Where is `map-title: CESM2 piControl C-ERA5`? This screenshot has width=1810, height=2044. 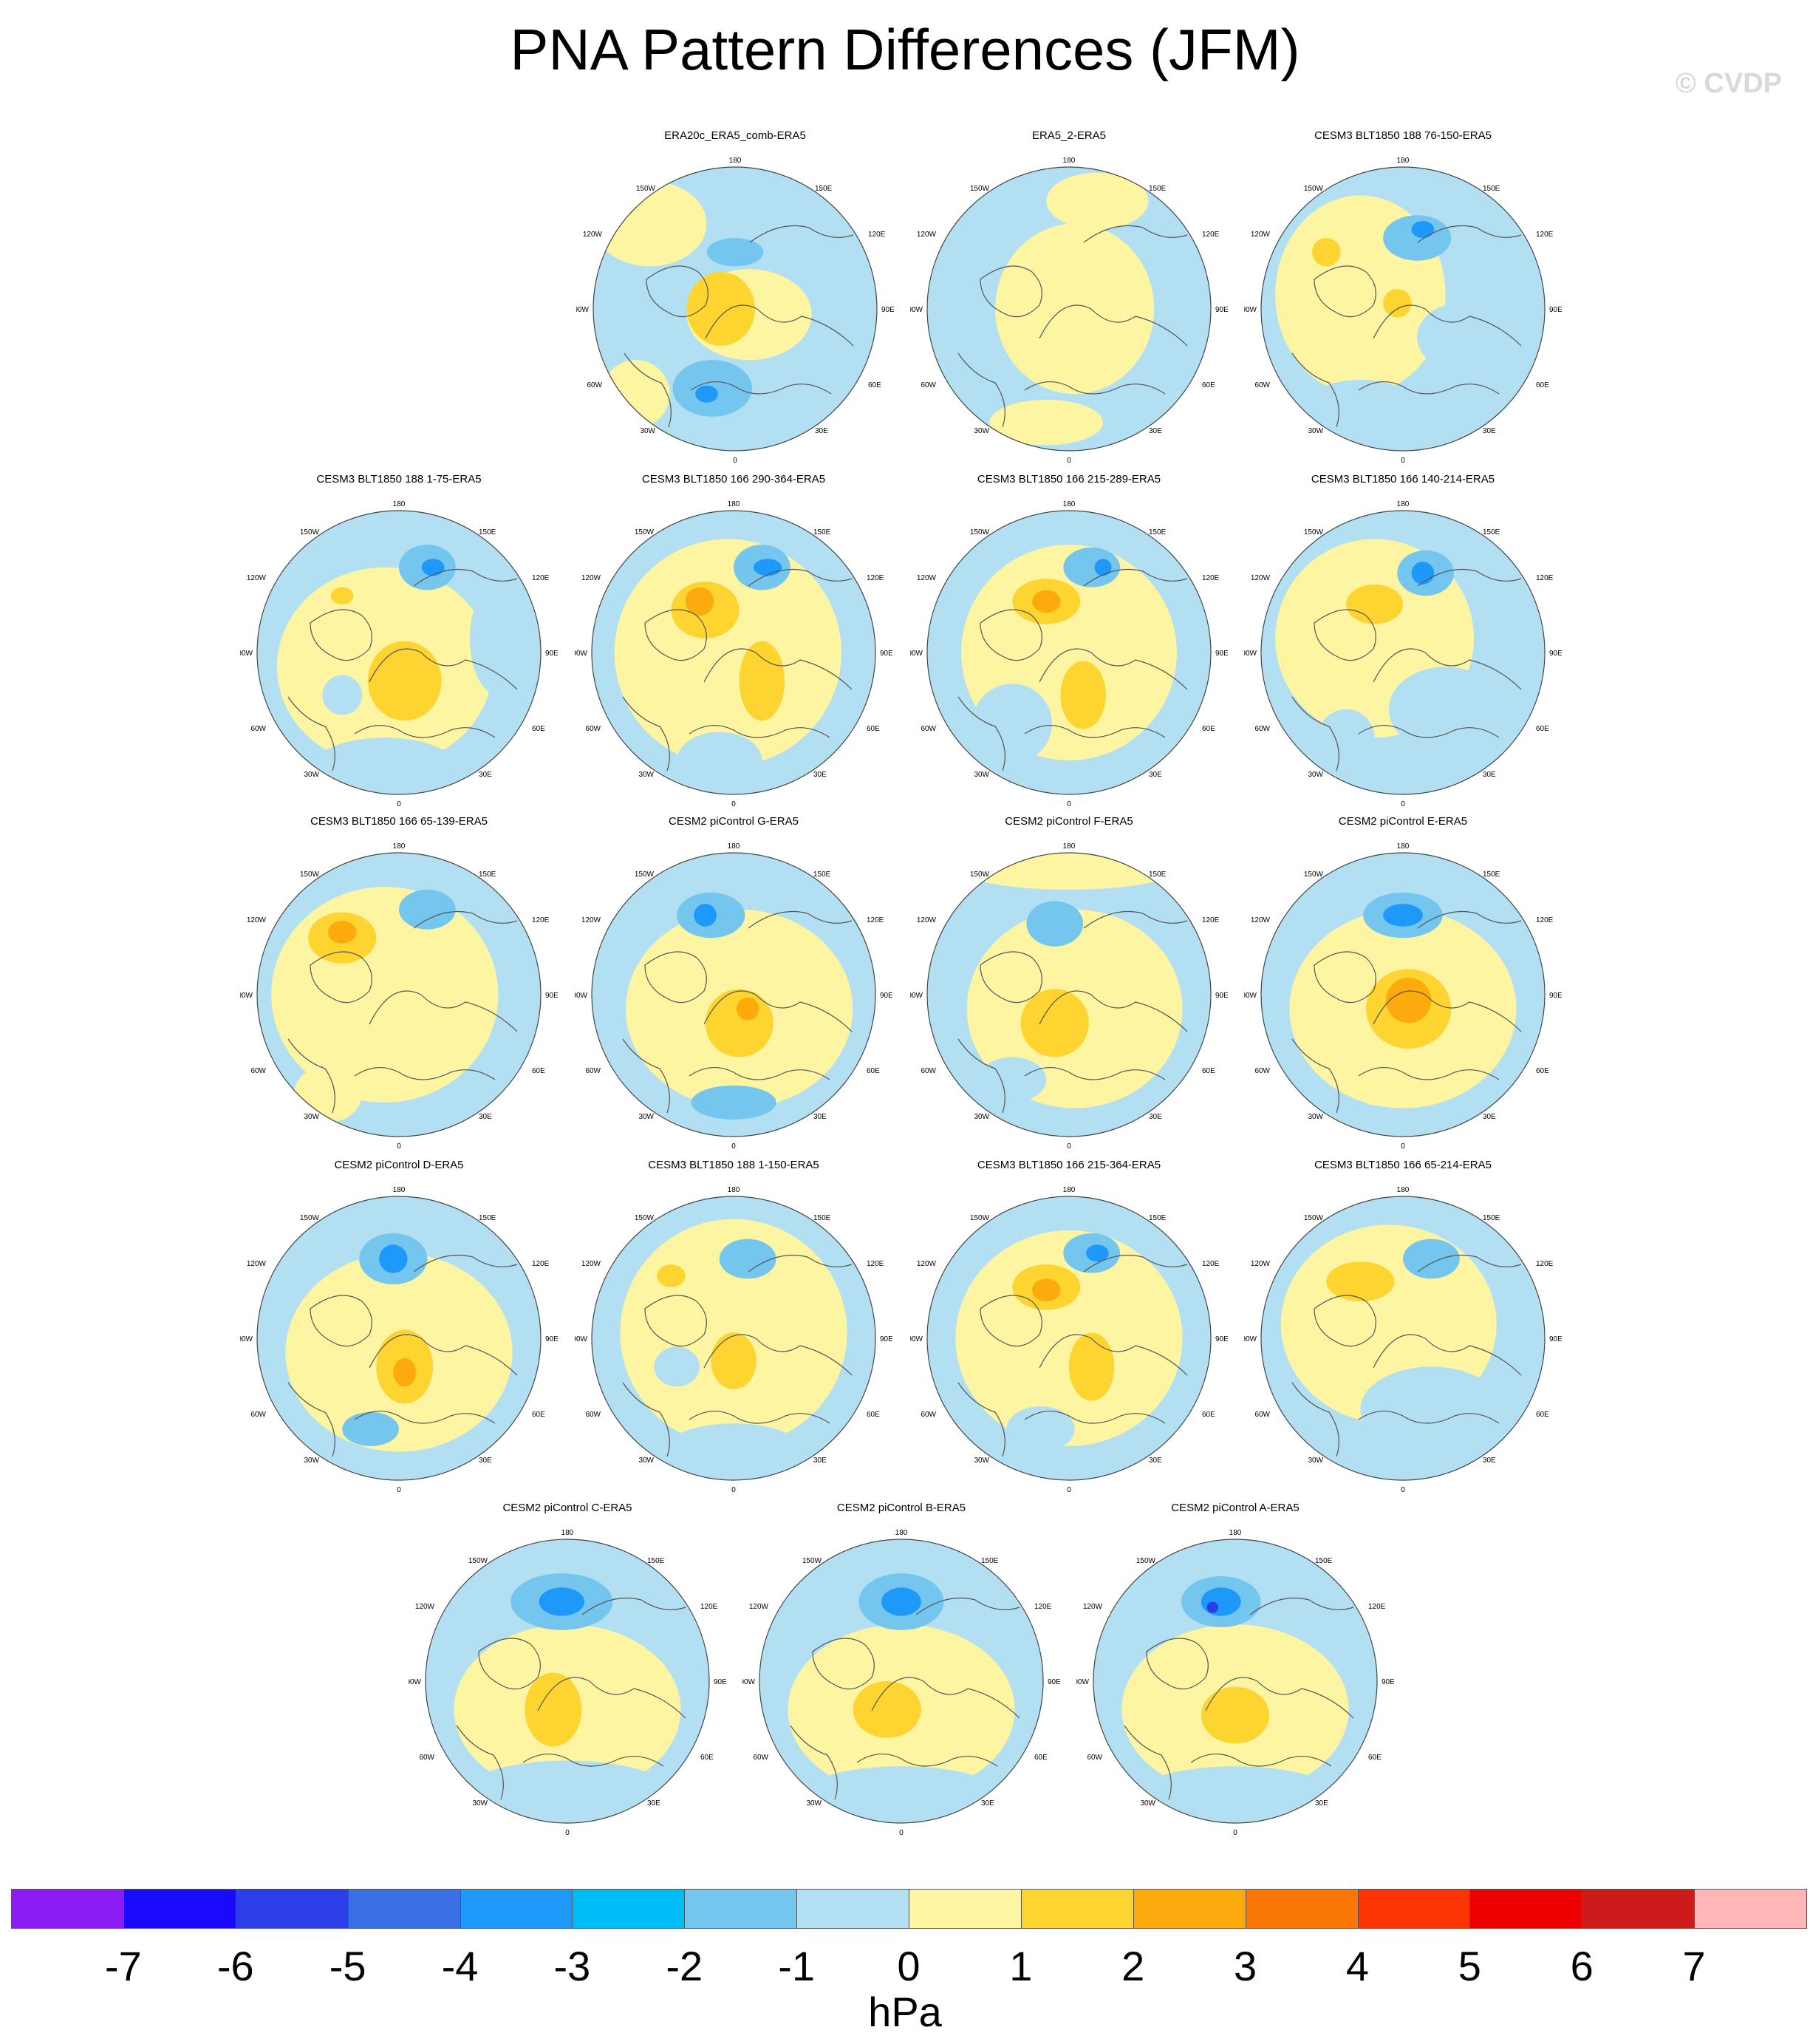 map-title: CESM2 piControl C-ERA5 is located at coordinates (567, 1508).